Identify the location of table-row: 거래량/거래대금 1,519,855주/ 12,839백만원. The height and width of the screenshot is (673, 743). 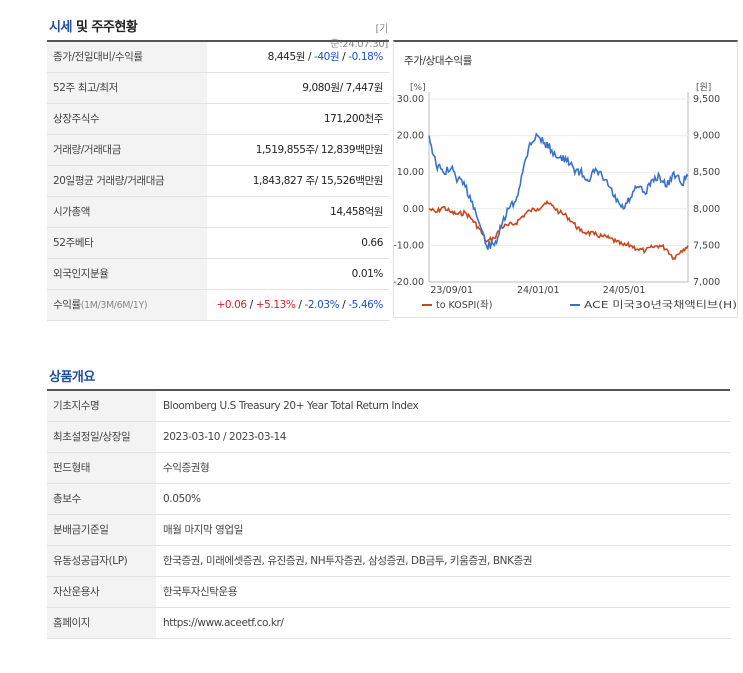
(218, 150).